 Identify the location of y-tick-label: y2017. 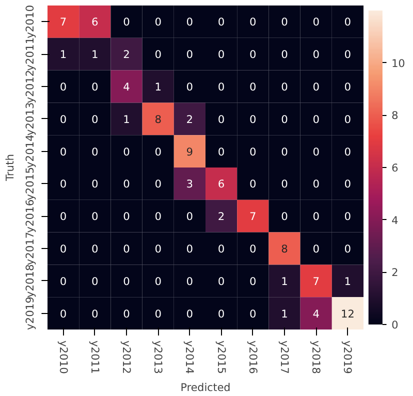
(30, 249).